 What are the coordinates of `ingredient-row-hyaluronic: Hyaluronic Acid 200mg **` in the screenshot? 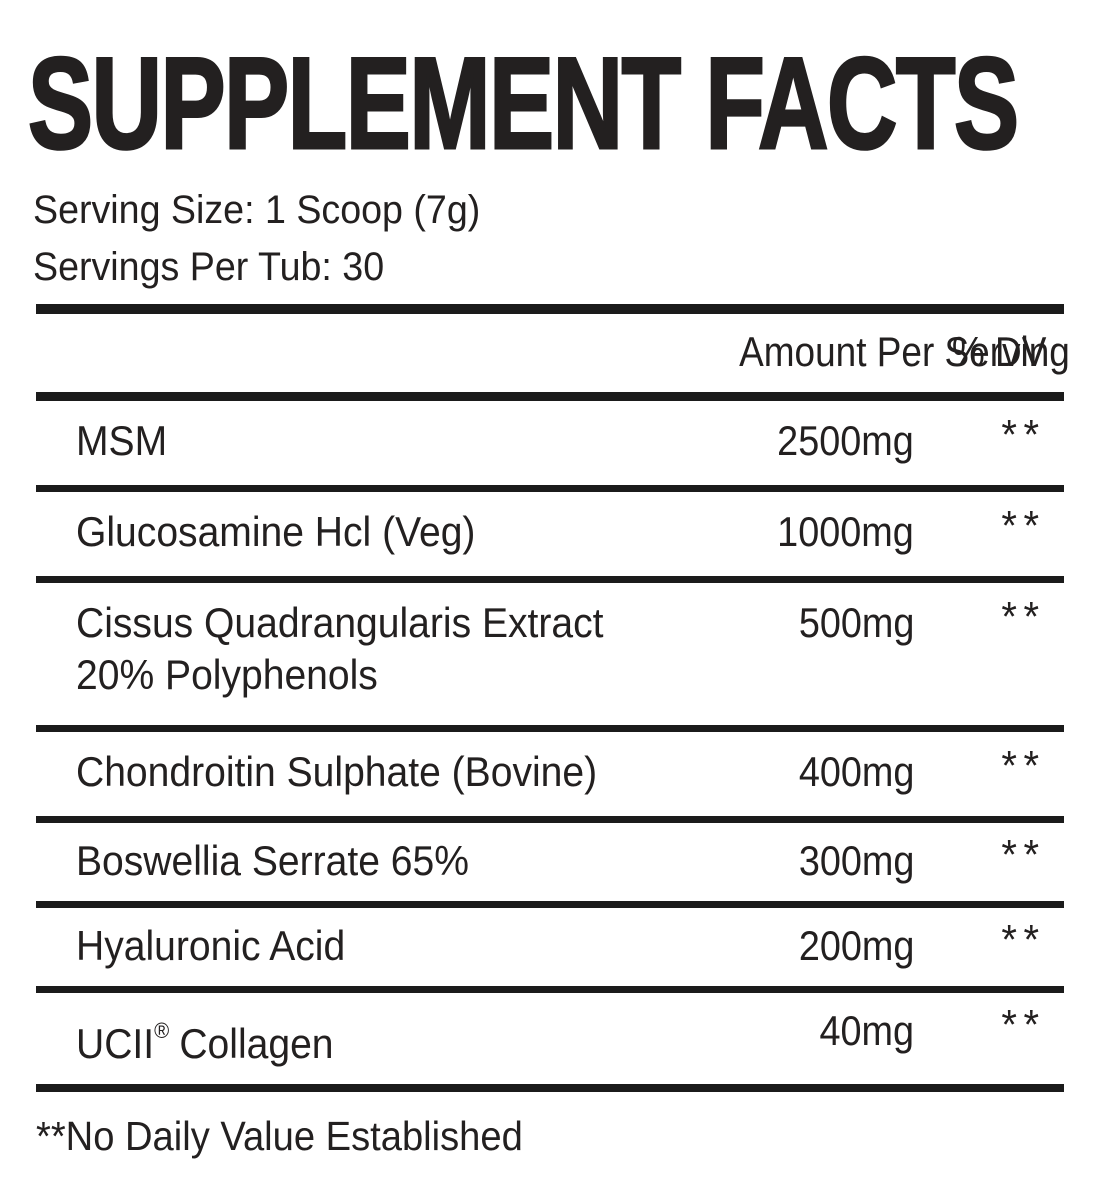 It's located at (550, 950).